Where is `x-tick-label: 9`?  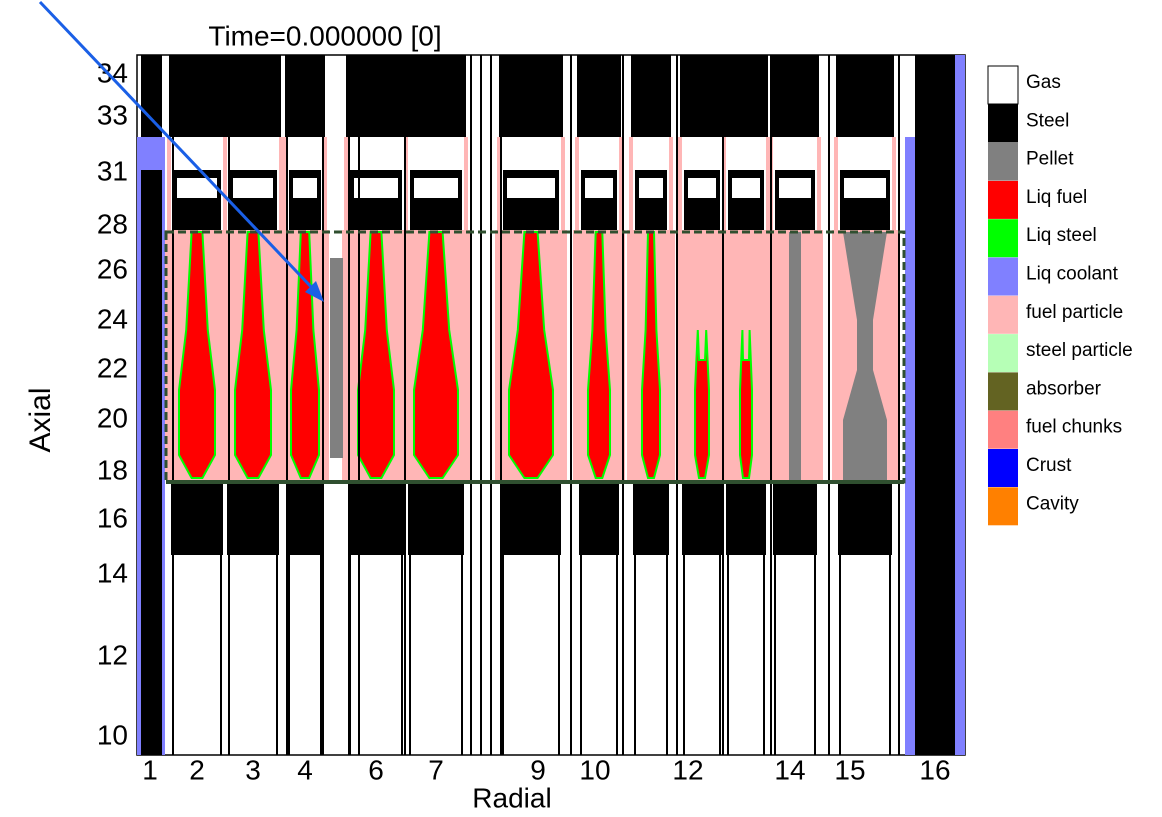 x-tick-label: 9 is located at coordinates (538, 769).